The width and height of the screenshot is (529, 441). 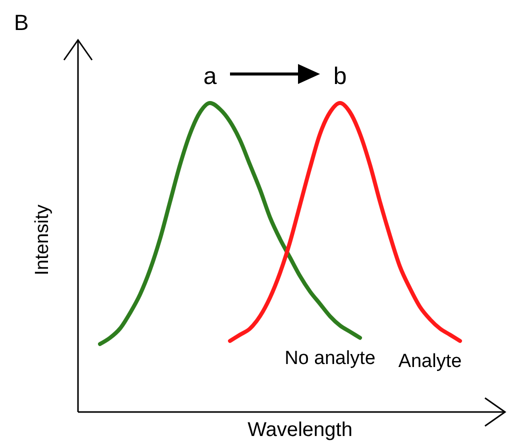 I want to click on chart-title: B, so click(x=21, y=22).